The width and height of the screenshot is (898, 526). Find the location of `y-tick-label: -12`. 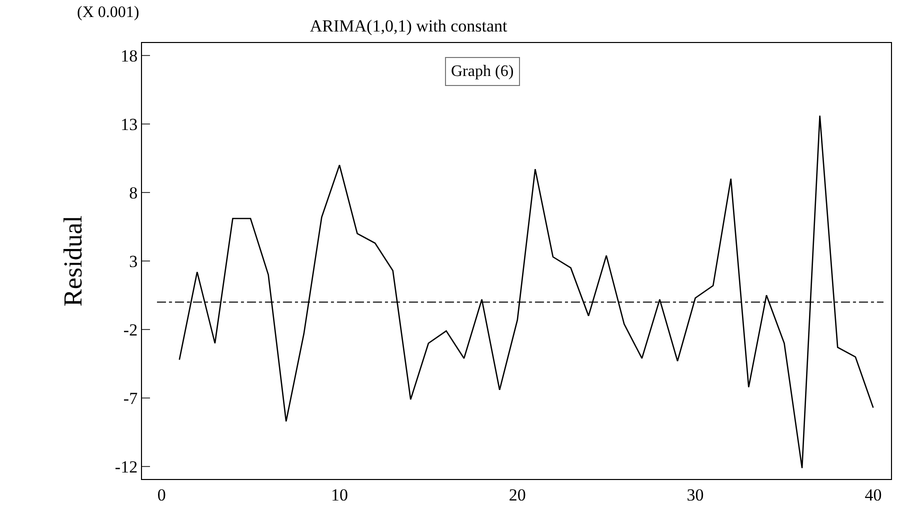

y-tick-label: -12 is located at coordinates (126, 467).